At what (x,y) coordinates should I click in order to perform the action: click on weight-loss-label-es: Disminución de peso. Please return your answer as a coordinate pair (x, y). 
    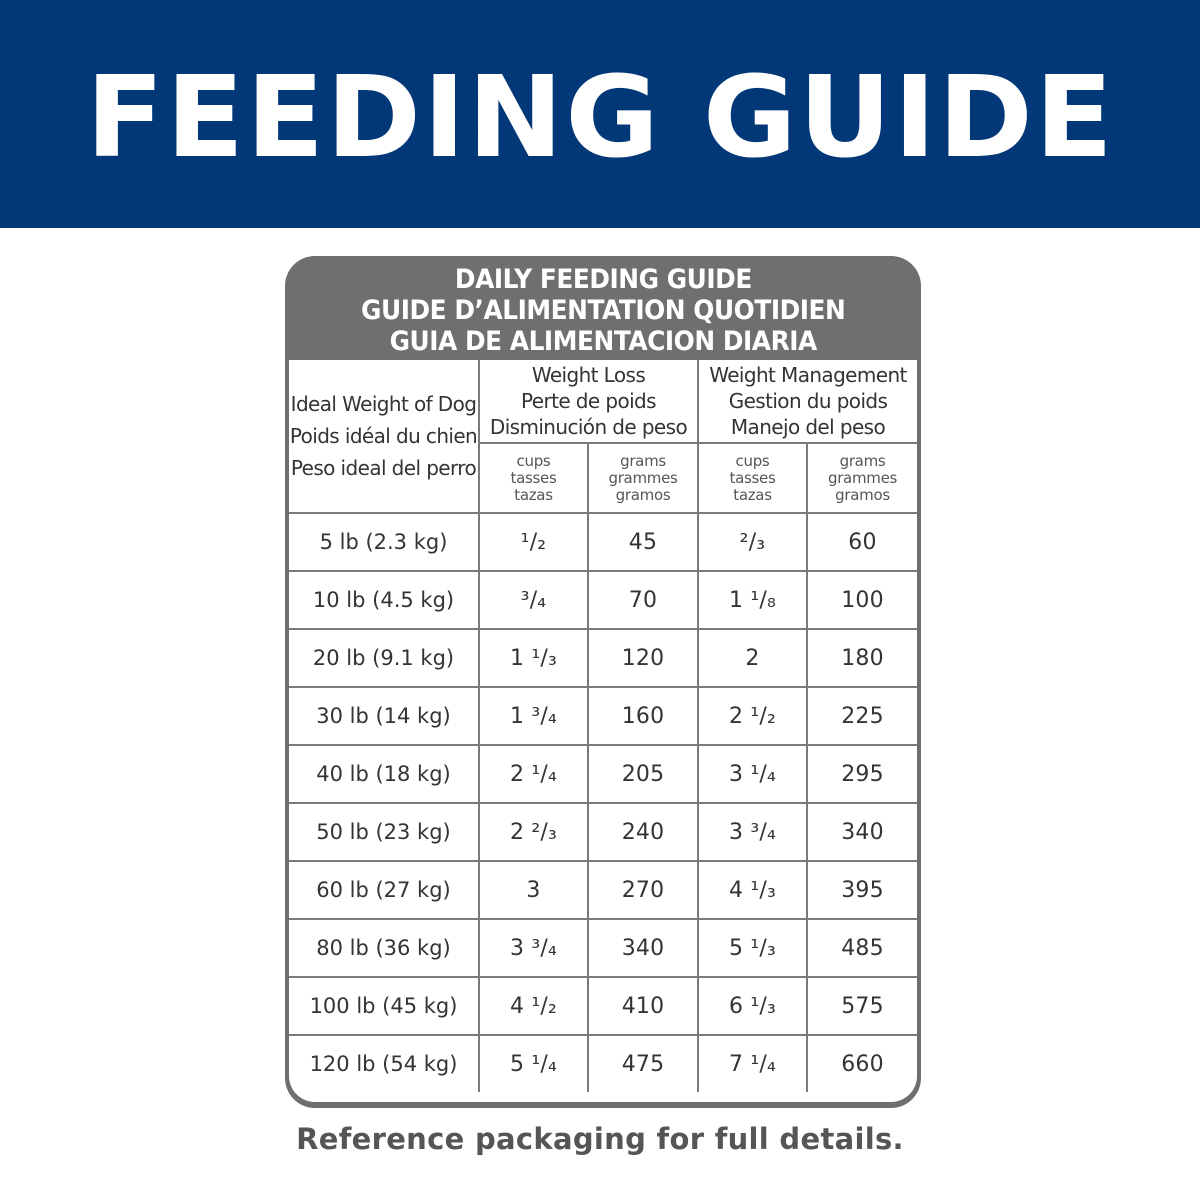
    Looking at the image, I should click on (588, 427).